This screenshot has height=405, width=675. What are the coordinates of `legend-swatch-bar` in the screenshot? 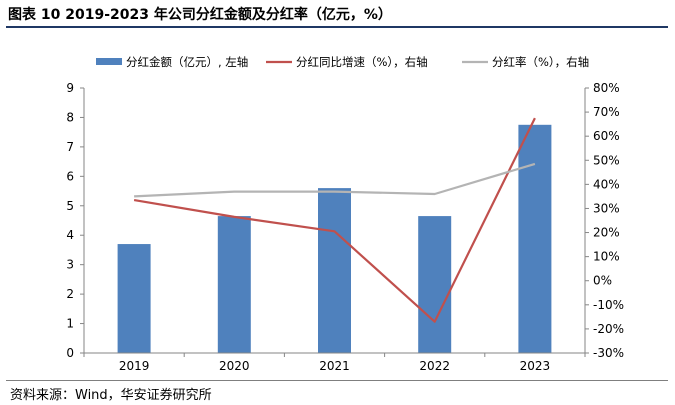 It's located at (109, 61).